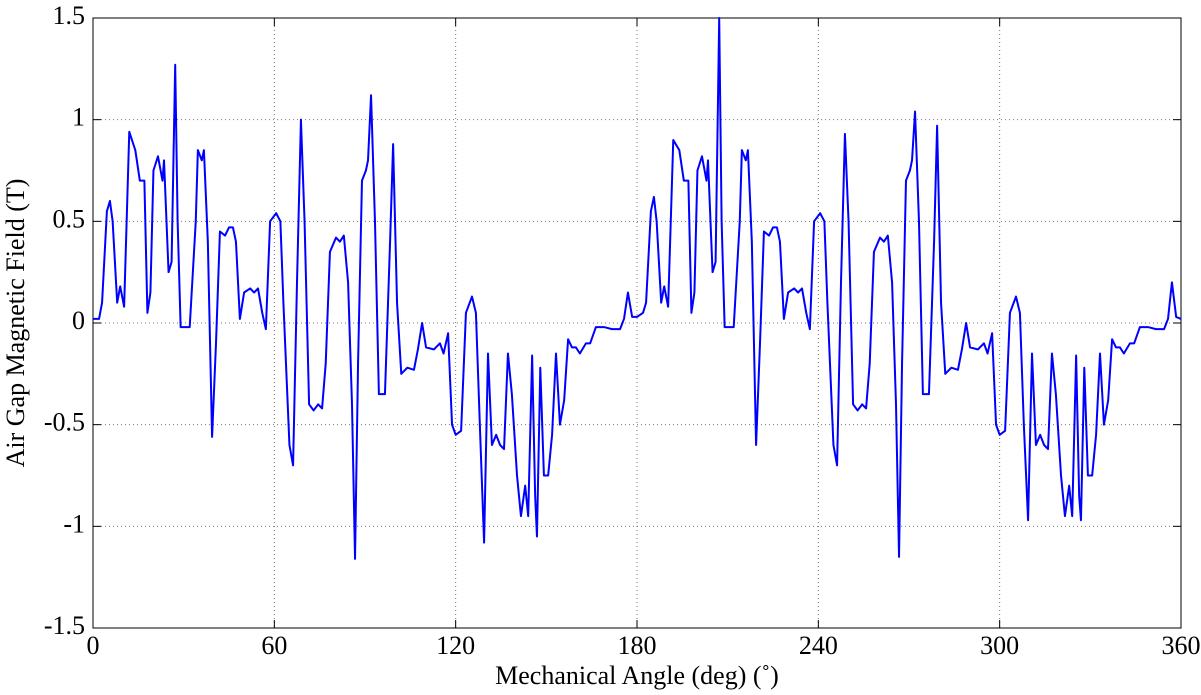 The image size is (1201, 695). I want to click on y-tick-label: -0.5, so click(64, 422).